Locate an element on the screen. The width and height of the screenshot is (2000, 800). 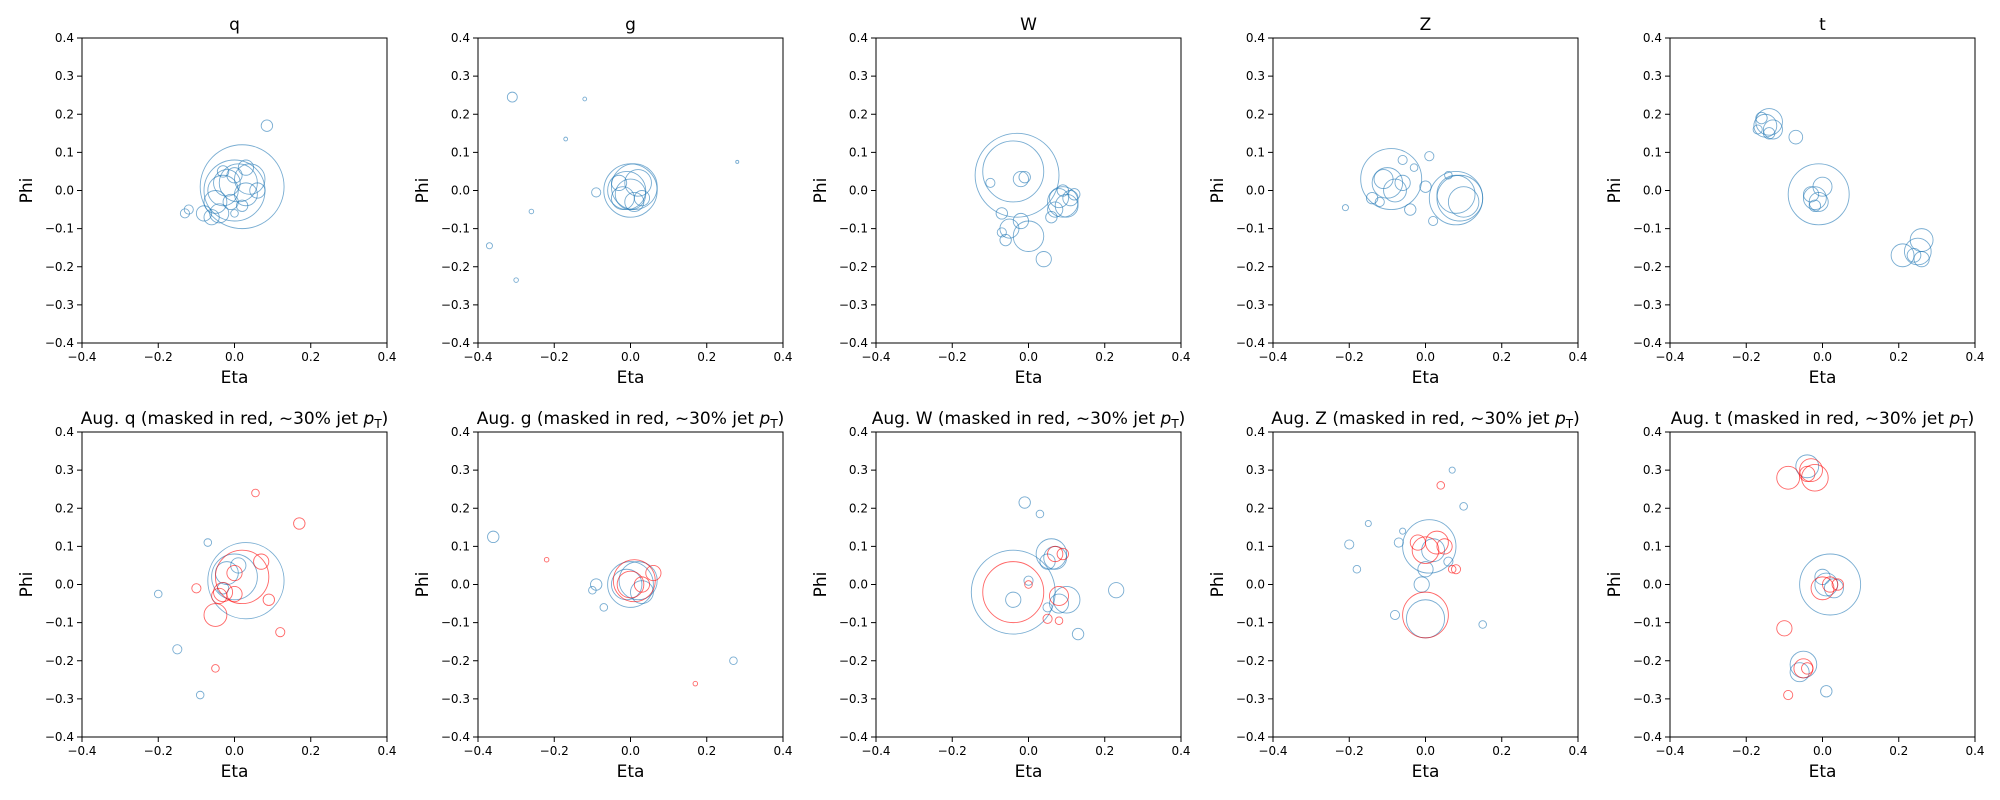
chart-title: Aug. g (masked in red, ~30% jet pT) is located at coordinates (631, 420).